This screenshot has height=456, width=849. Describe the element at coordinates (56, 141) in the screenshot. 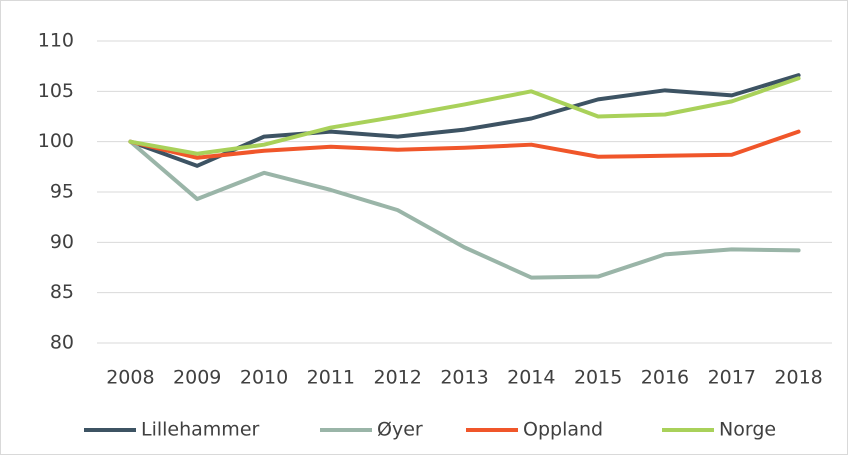

I see `y-tick-label: 100` at that location.